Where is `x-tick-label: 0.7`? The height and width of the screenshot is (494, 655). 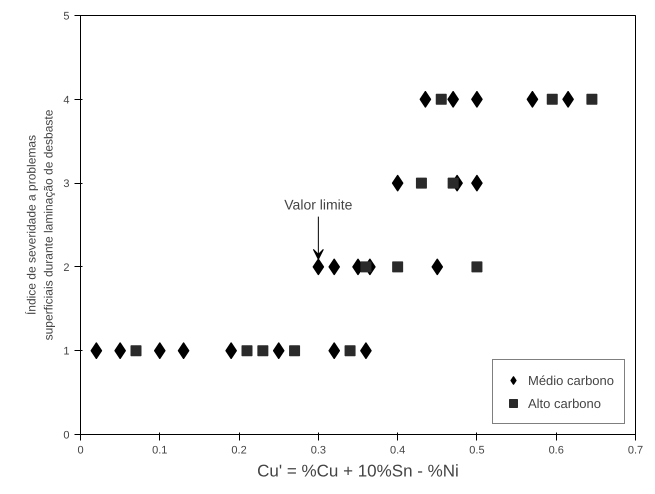
x-tick-label: 0.7 is located at coordinates (636, 450).